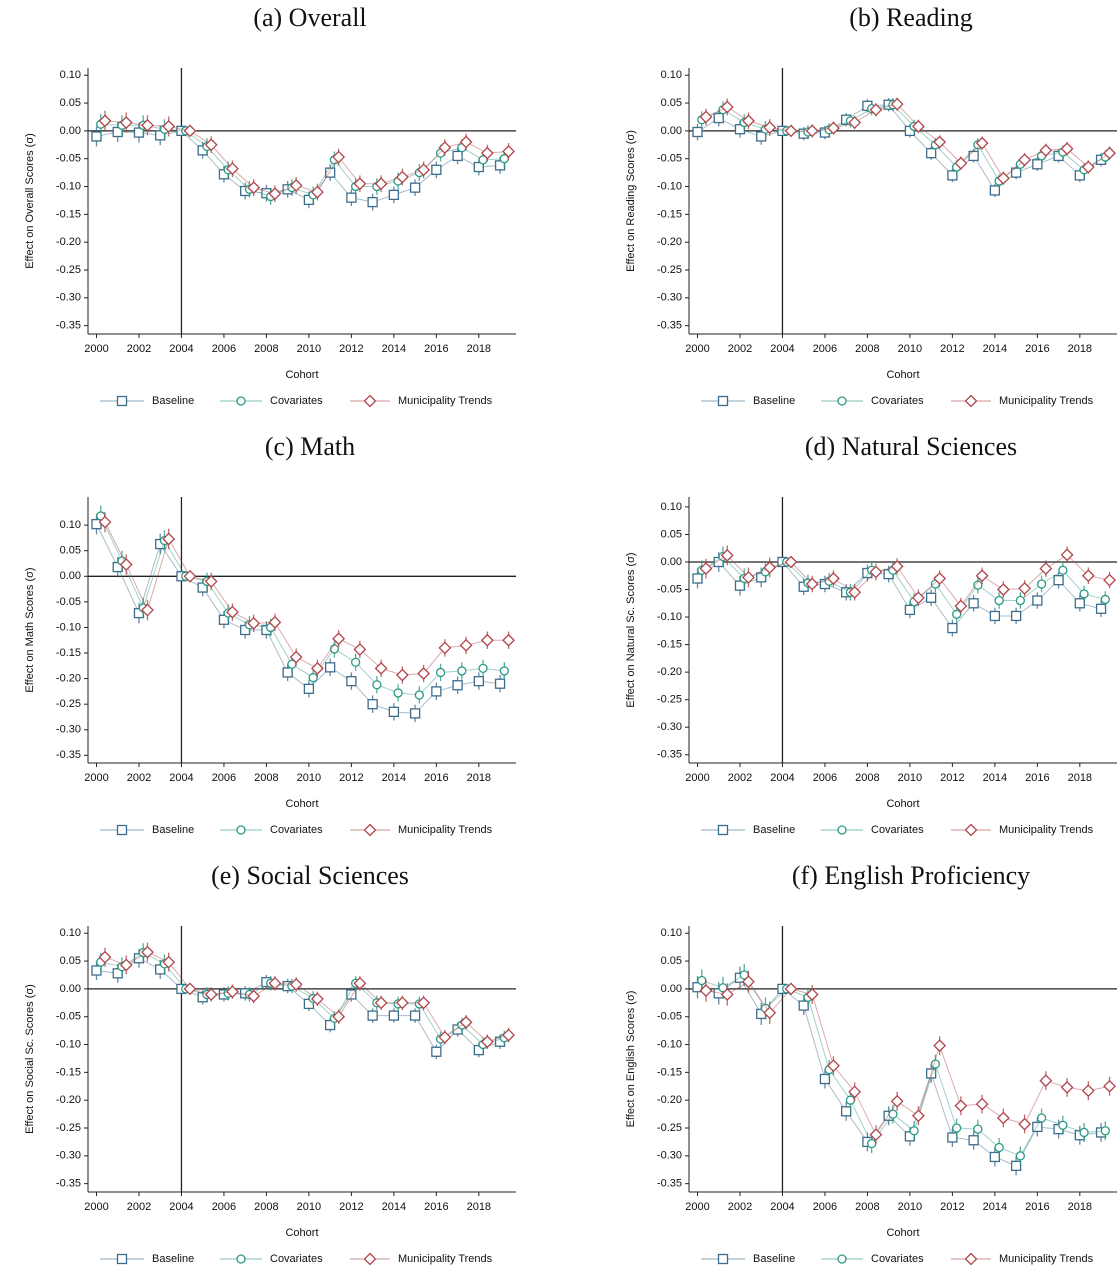  What do you see at coordinates (296, 830) in the screenshot?
I see `legend-label: Covariates` at bounding box center [296, 830].